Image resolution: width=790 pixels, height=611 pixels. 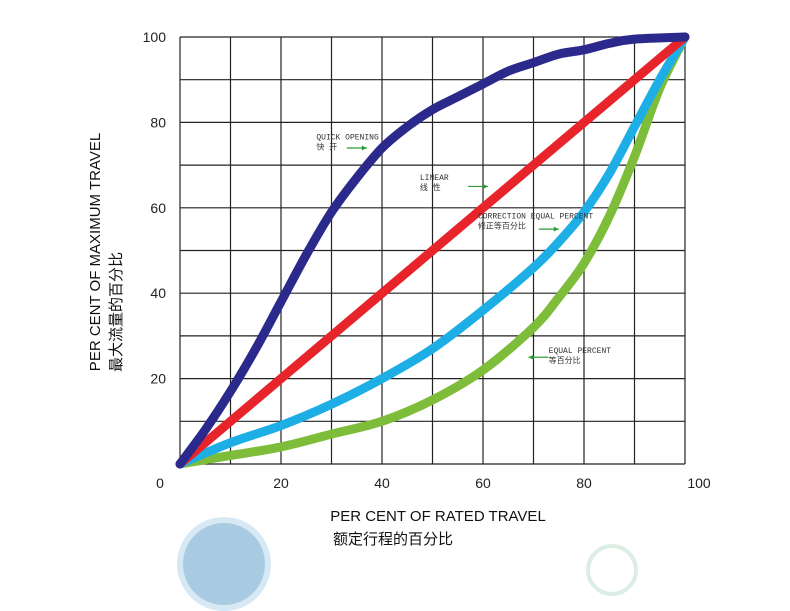 What do you see at coordinates (433, 483) in the screenshot?
I see `x-tick-labels: 0 20 40 60 80 100` at bounding box center [433, 483].